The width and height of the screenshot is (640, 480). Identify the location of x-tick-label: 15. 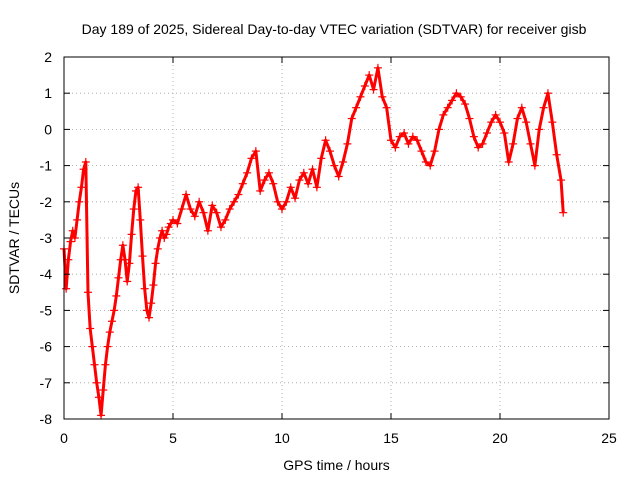
(391, 438).